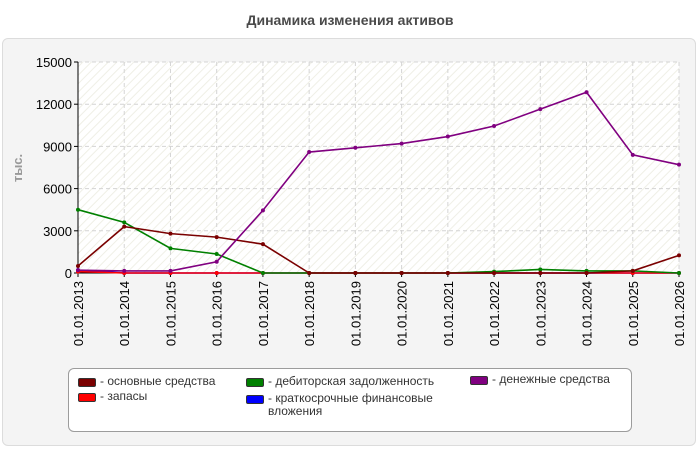  Describe the element at coordinates (217, 313) in the screenshot. I see `x-tick-label: 01.01.2016` at that location.